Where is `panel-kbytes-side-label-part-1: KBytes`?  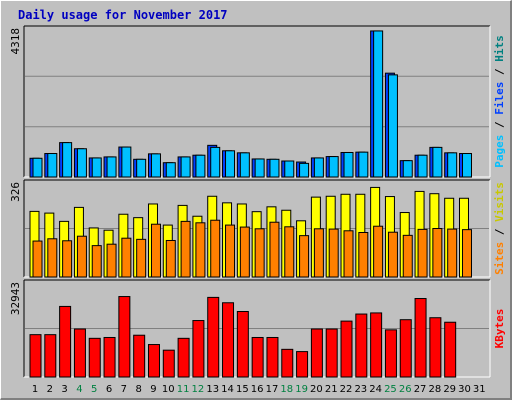
panel-kbytes-side-label-part-1: KBytes is located at coordinates (499, 329).